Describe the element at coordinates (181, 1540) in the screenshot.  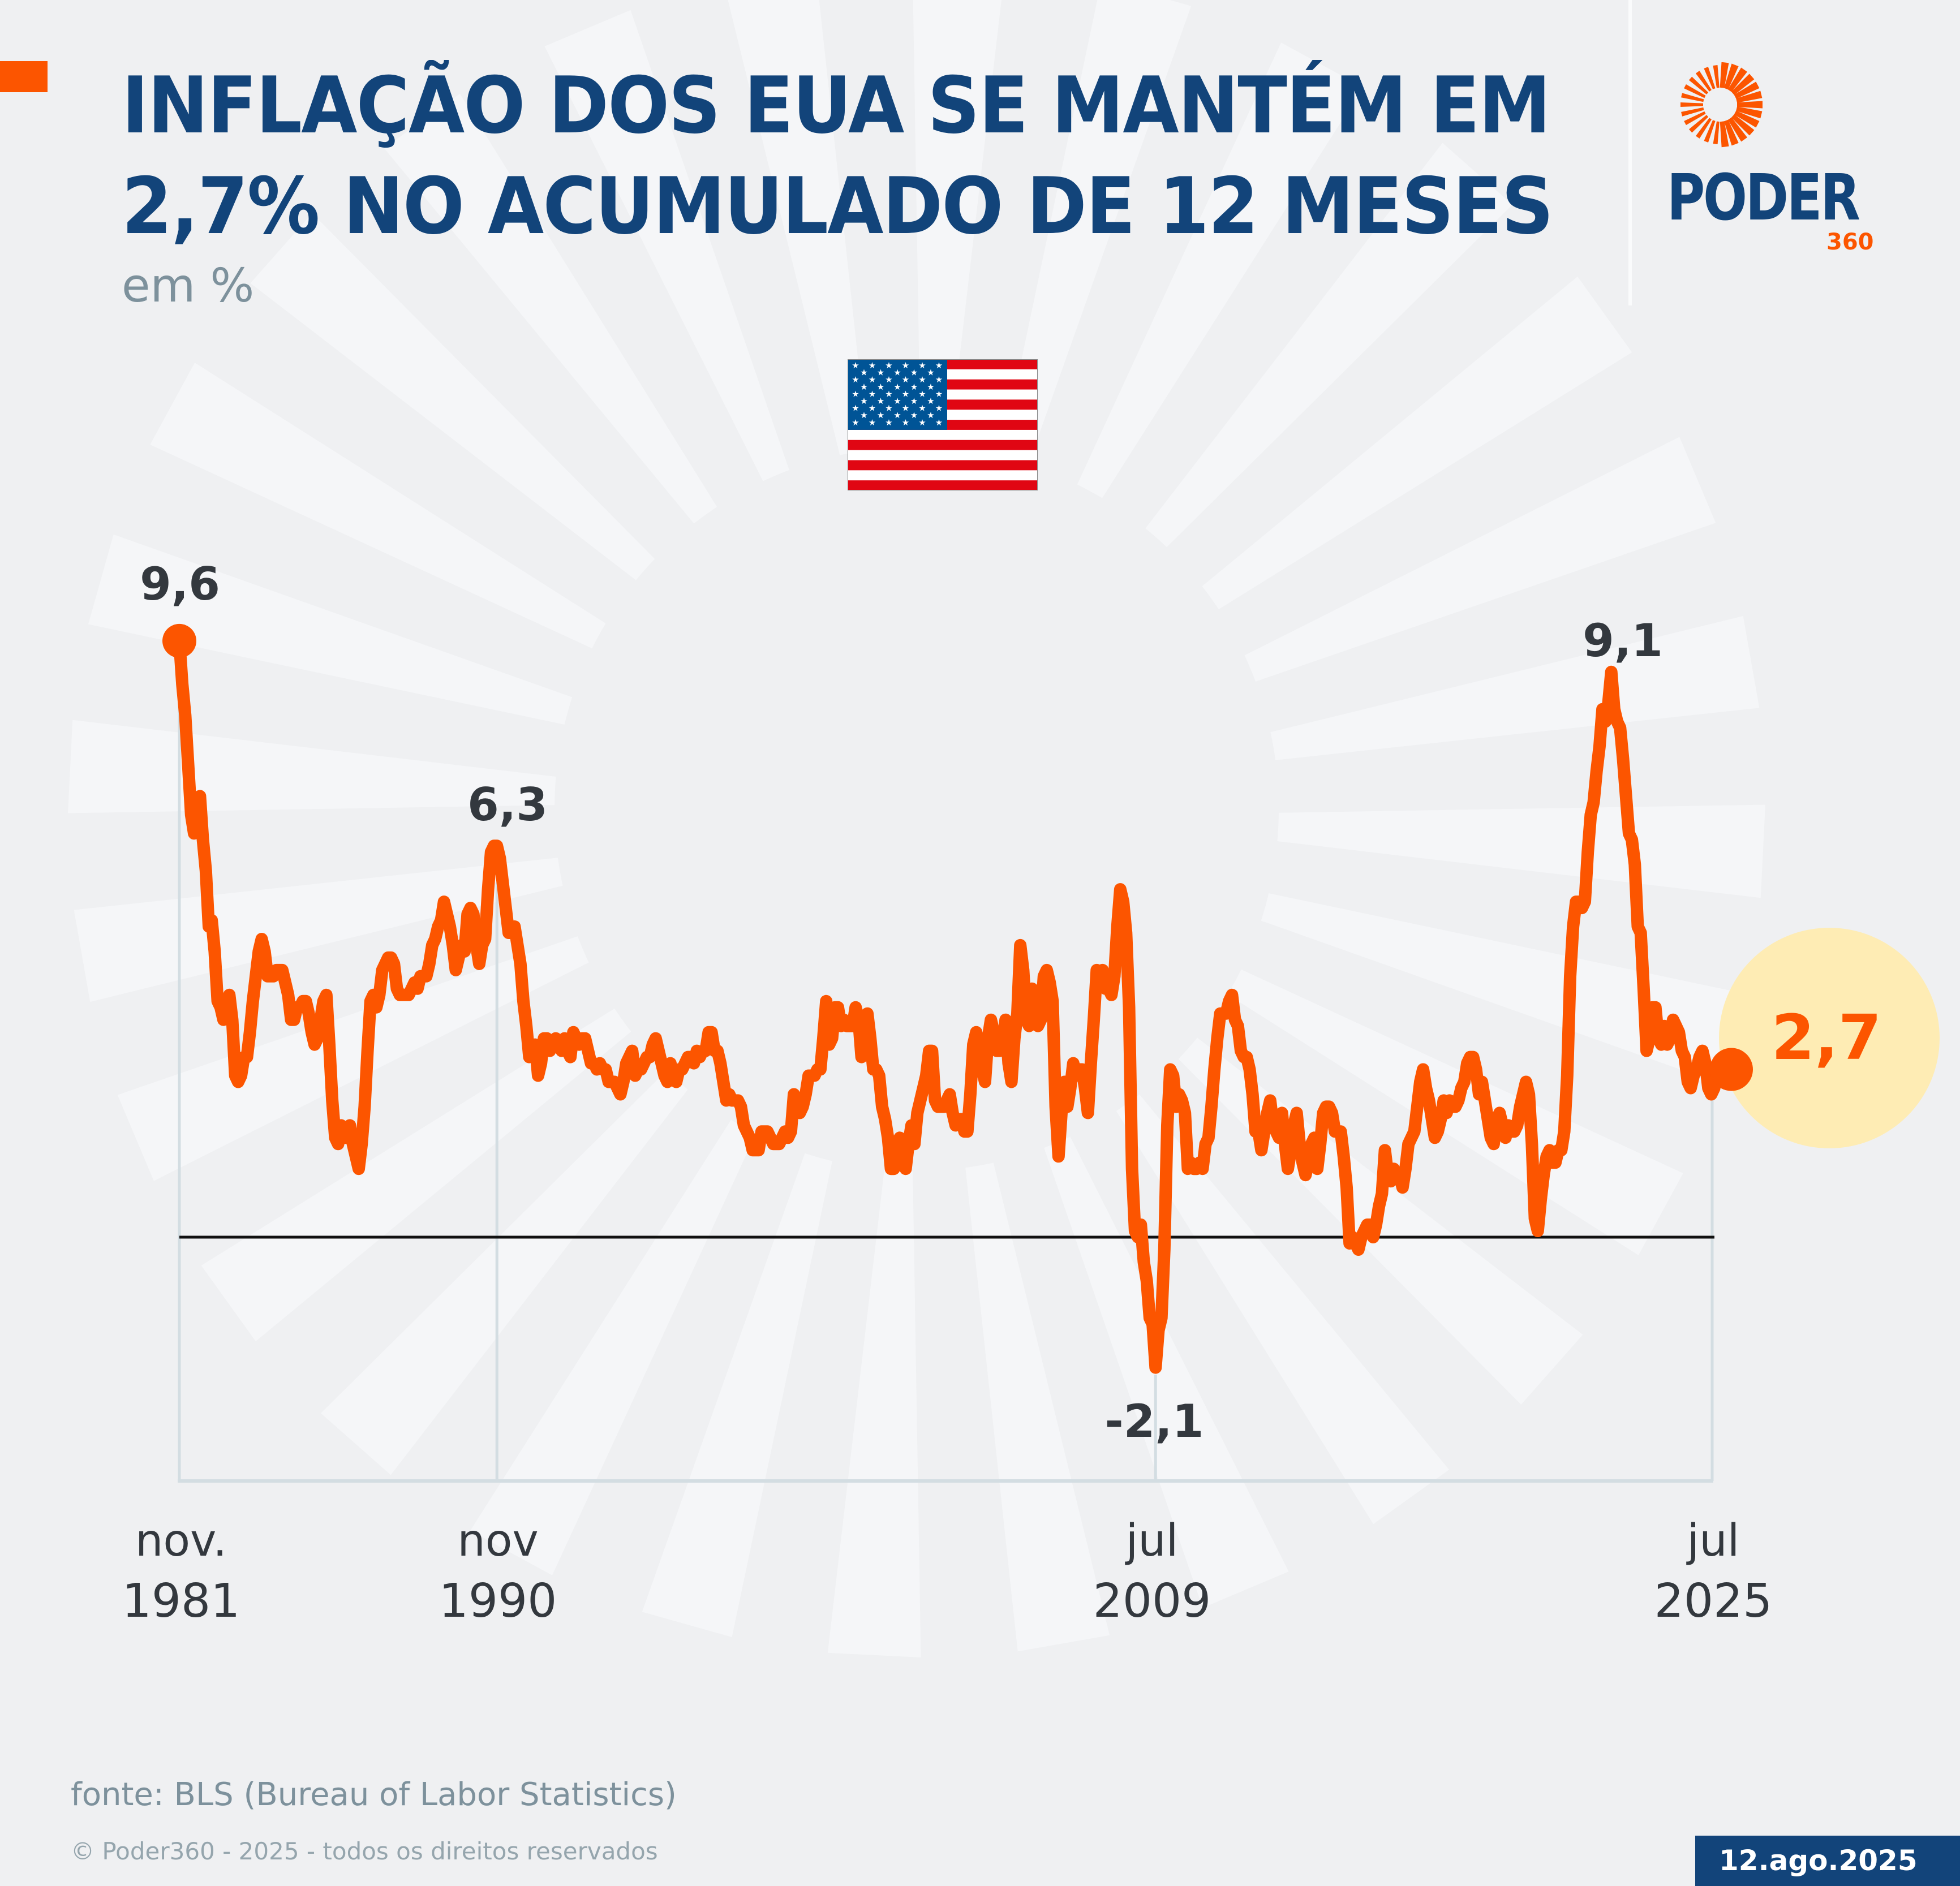
I see `x-tick-month: nov.` at that location.